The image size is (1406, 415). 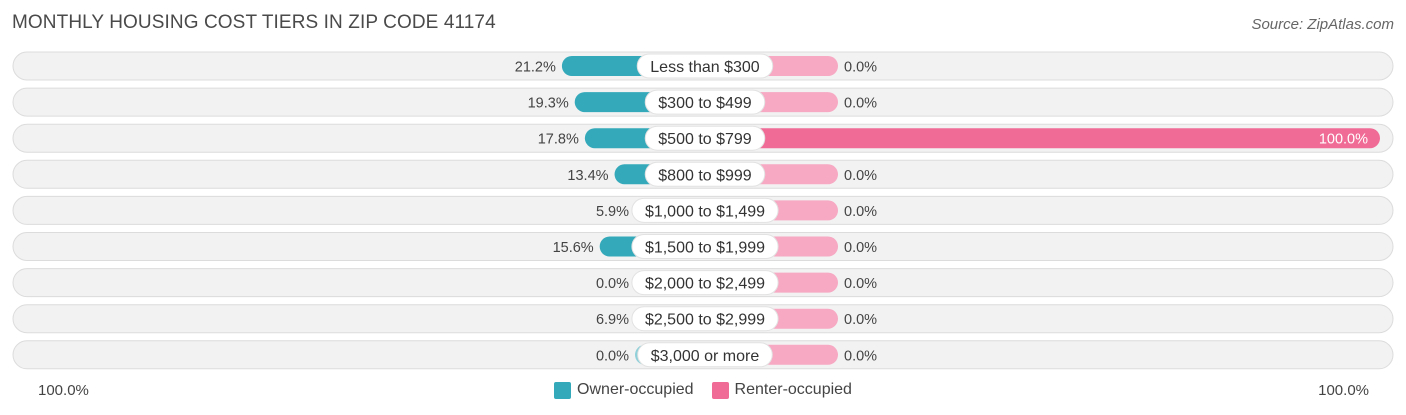 What do you see at coordinates (563, 390) in the screenshot?
I see `legend-swatch-owner` at bounding box center [563, 390].